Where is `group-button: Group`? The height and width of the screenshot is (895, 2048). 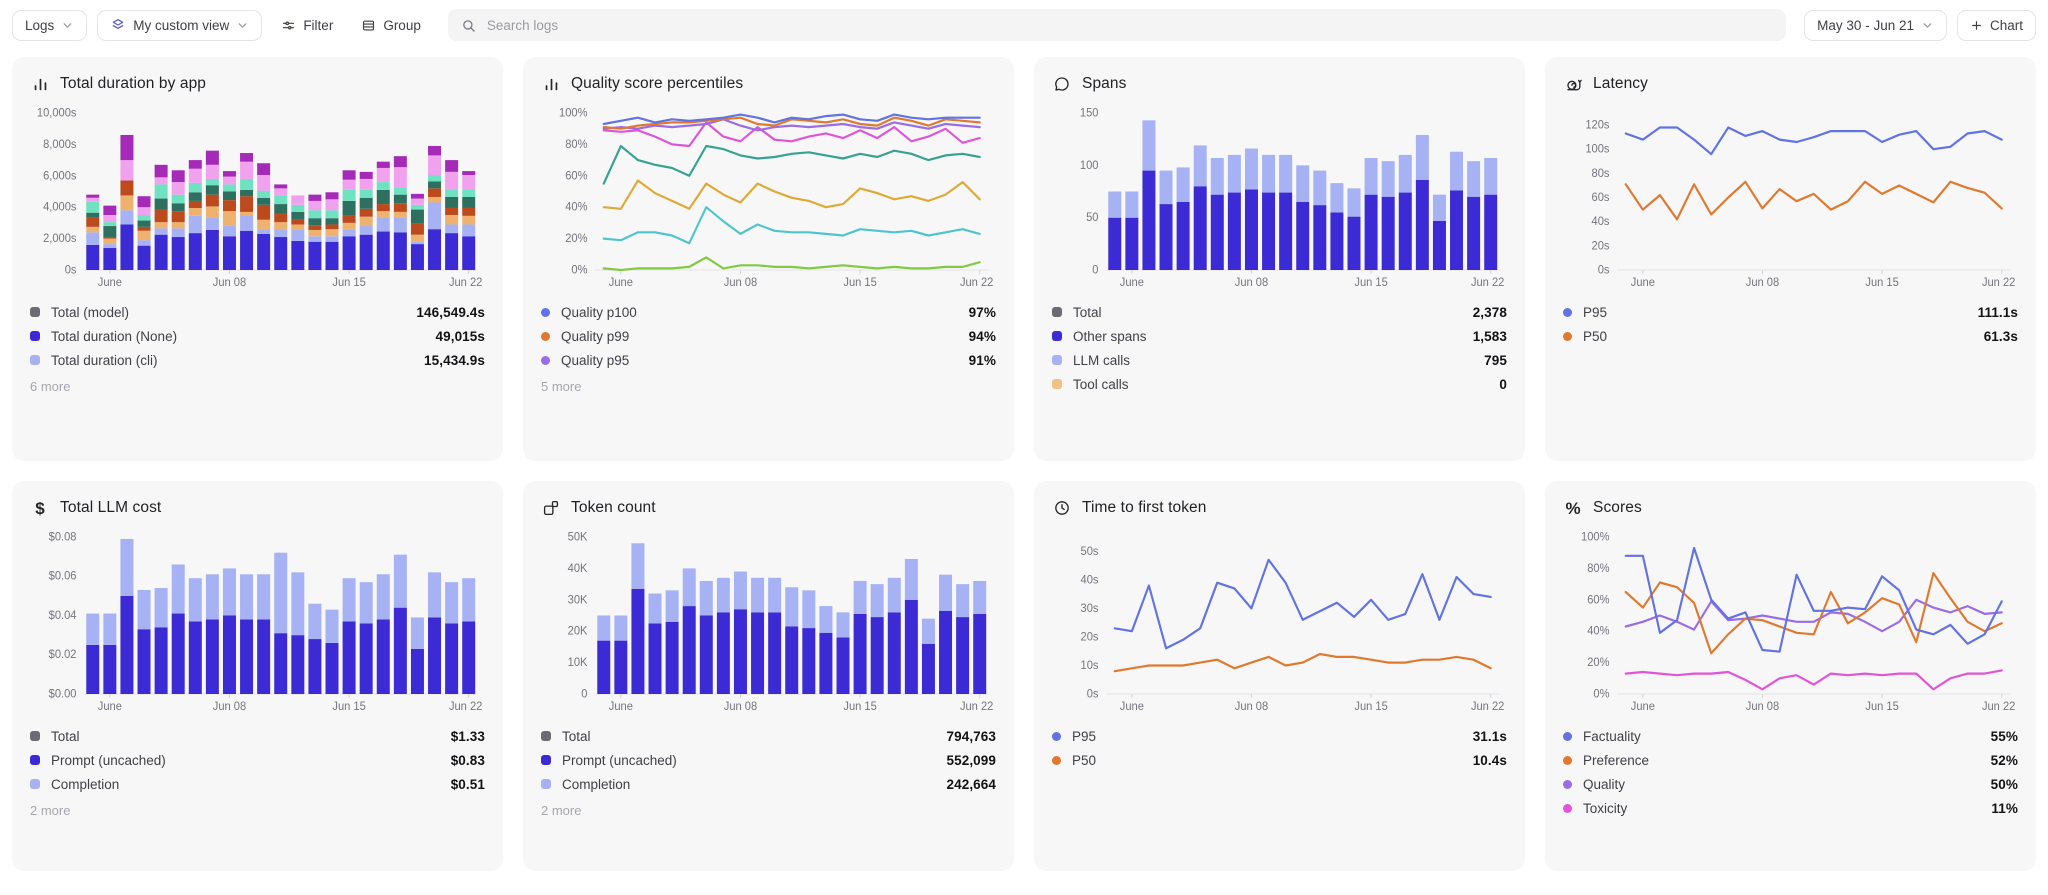 group-button: Group is located at coordinates (391, 25).